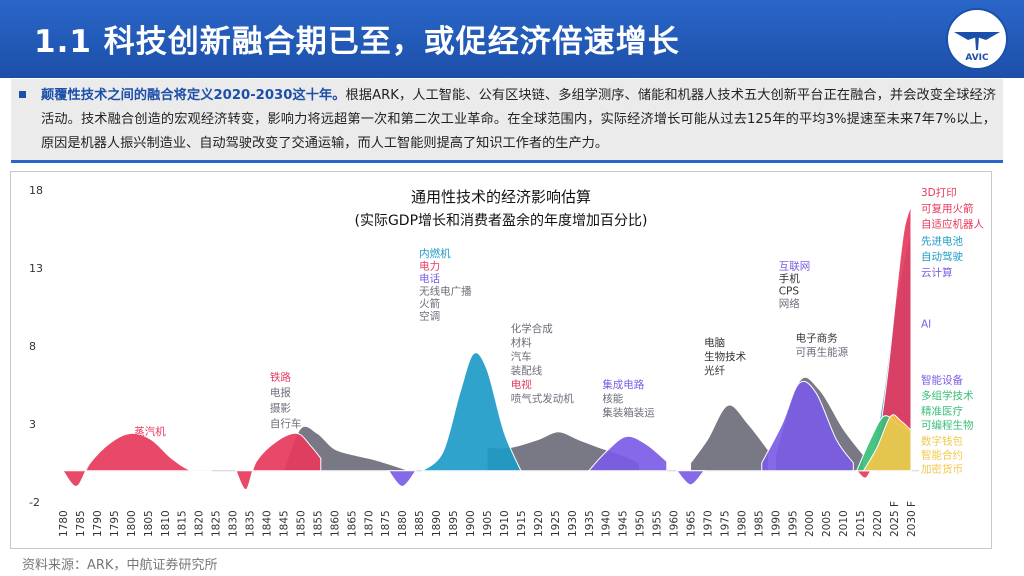  Describe the element at coordinates (435, 253) in the screenshot. I see `annotation-label: 内燃机` at that location.